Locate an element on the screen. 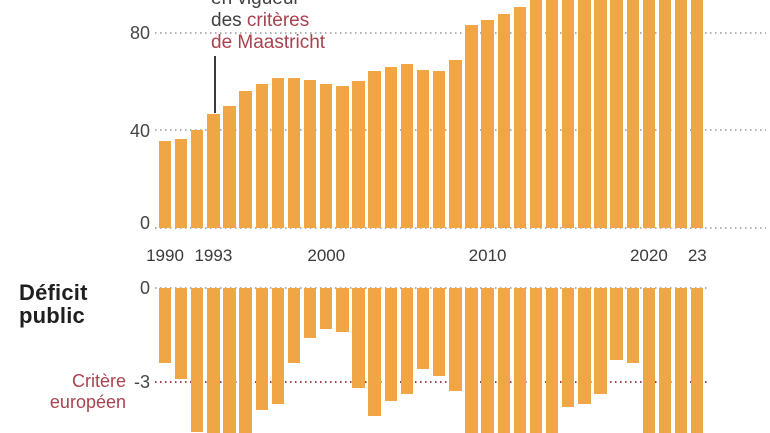  debt-bar-2014 is located at coordinates (552, 114).